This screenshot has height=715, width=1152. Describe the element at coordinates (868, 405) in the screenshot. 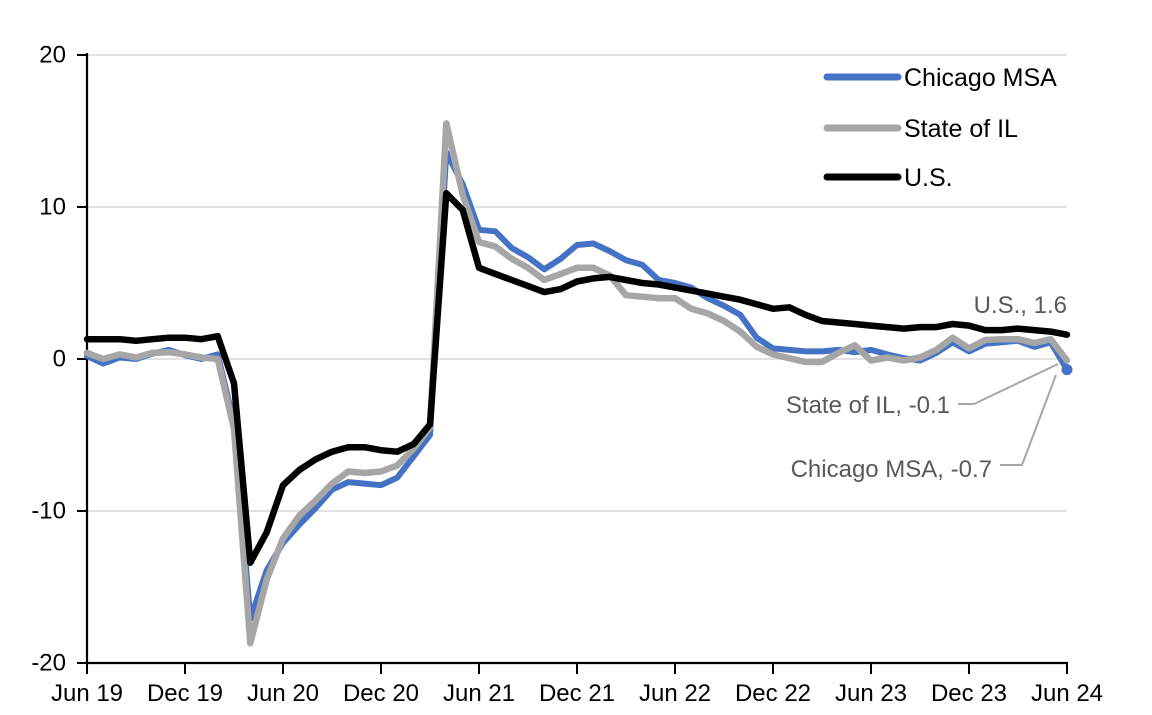

I see `annotation-state-of-il: State of IL, -0.1` at that location.